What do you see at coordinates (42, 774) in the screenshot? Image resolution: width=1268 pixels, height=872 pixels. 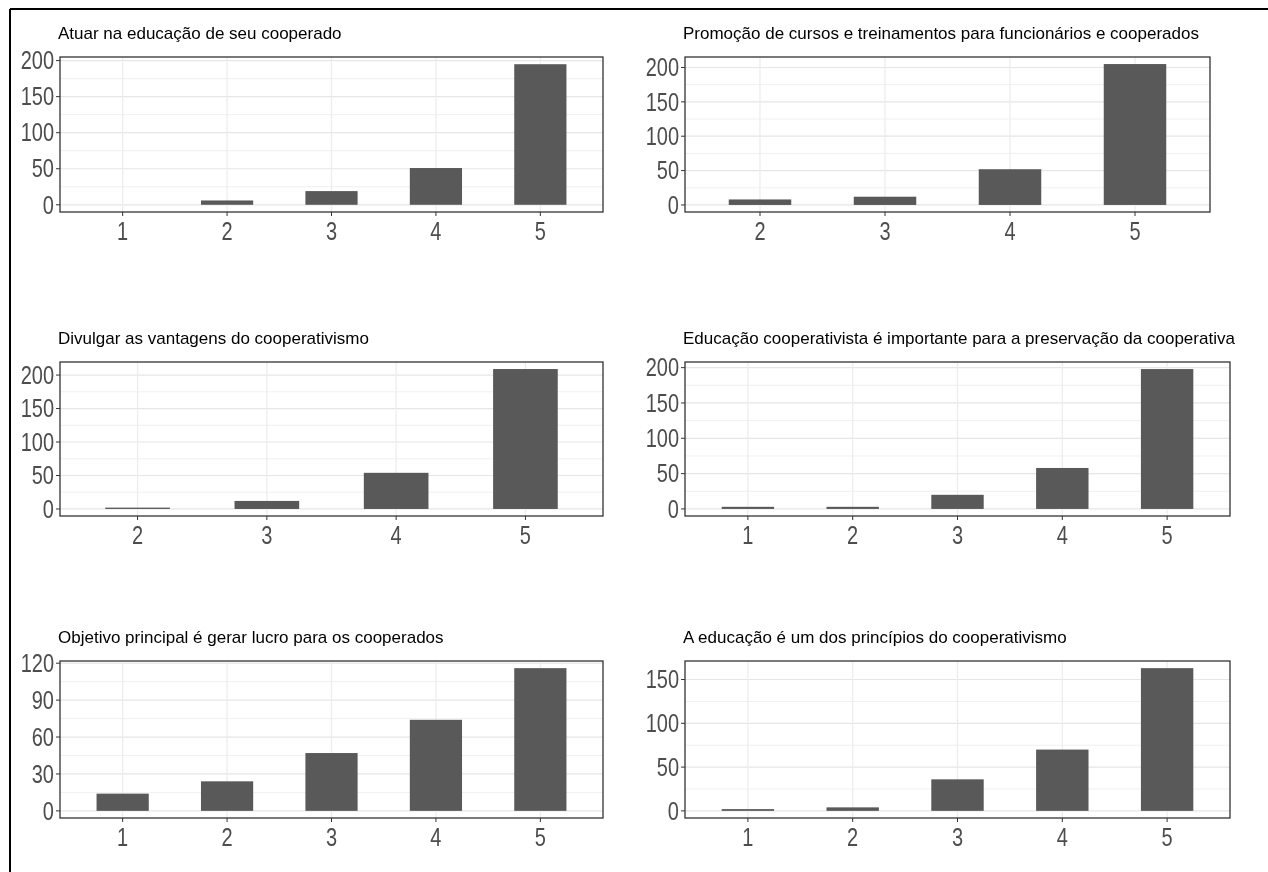 I see `y-tick-label: 30` at bounding box center [42, 774].